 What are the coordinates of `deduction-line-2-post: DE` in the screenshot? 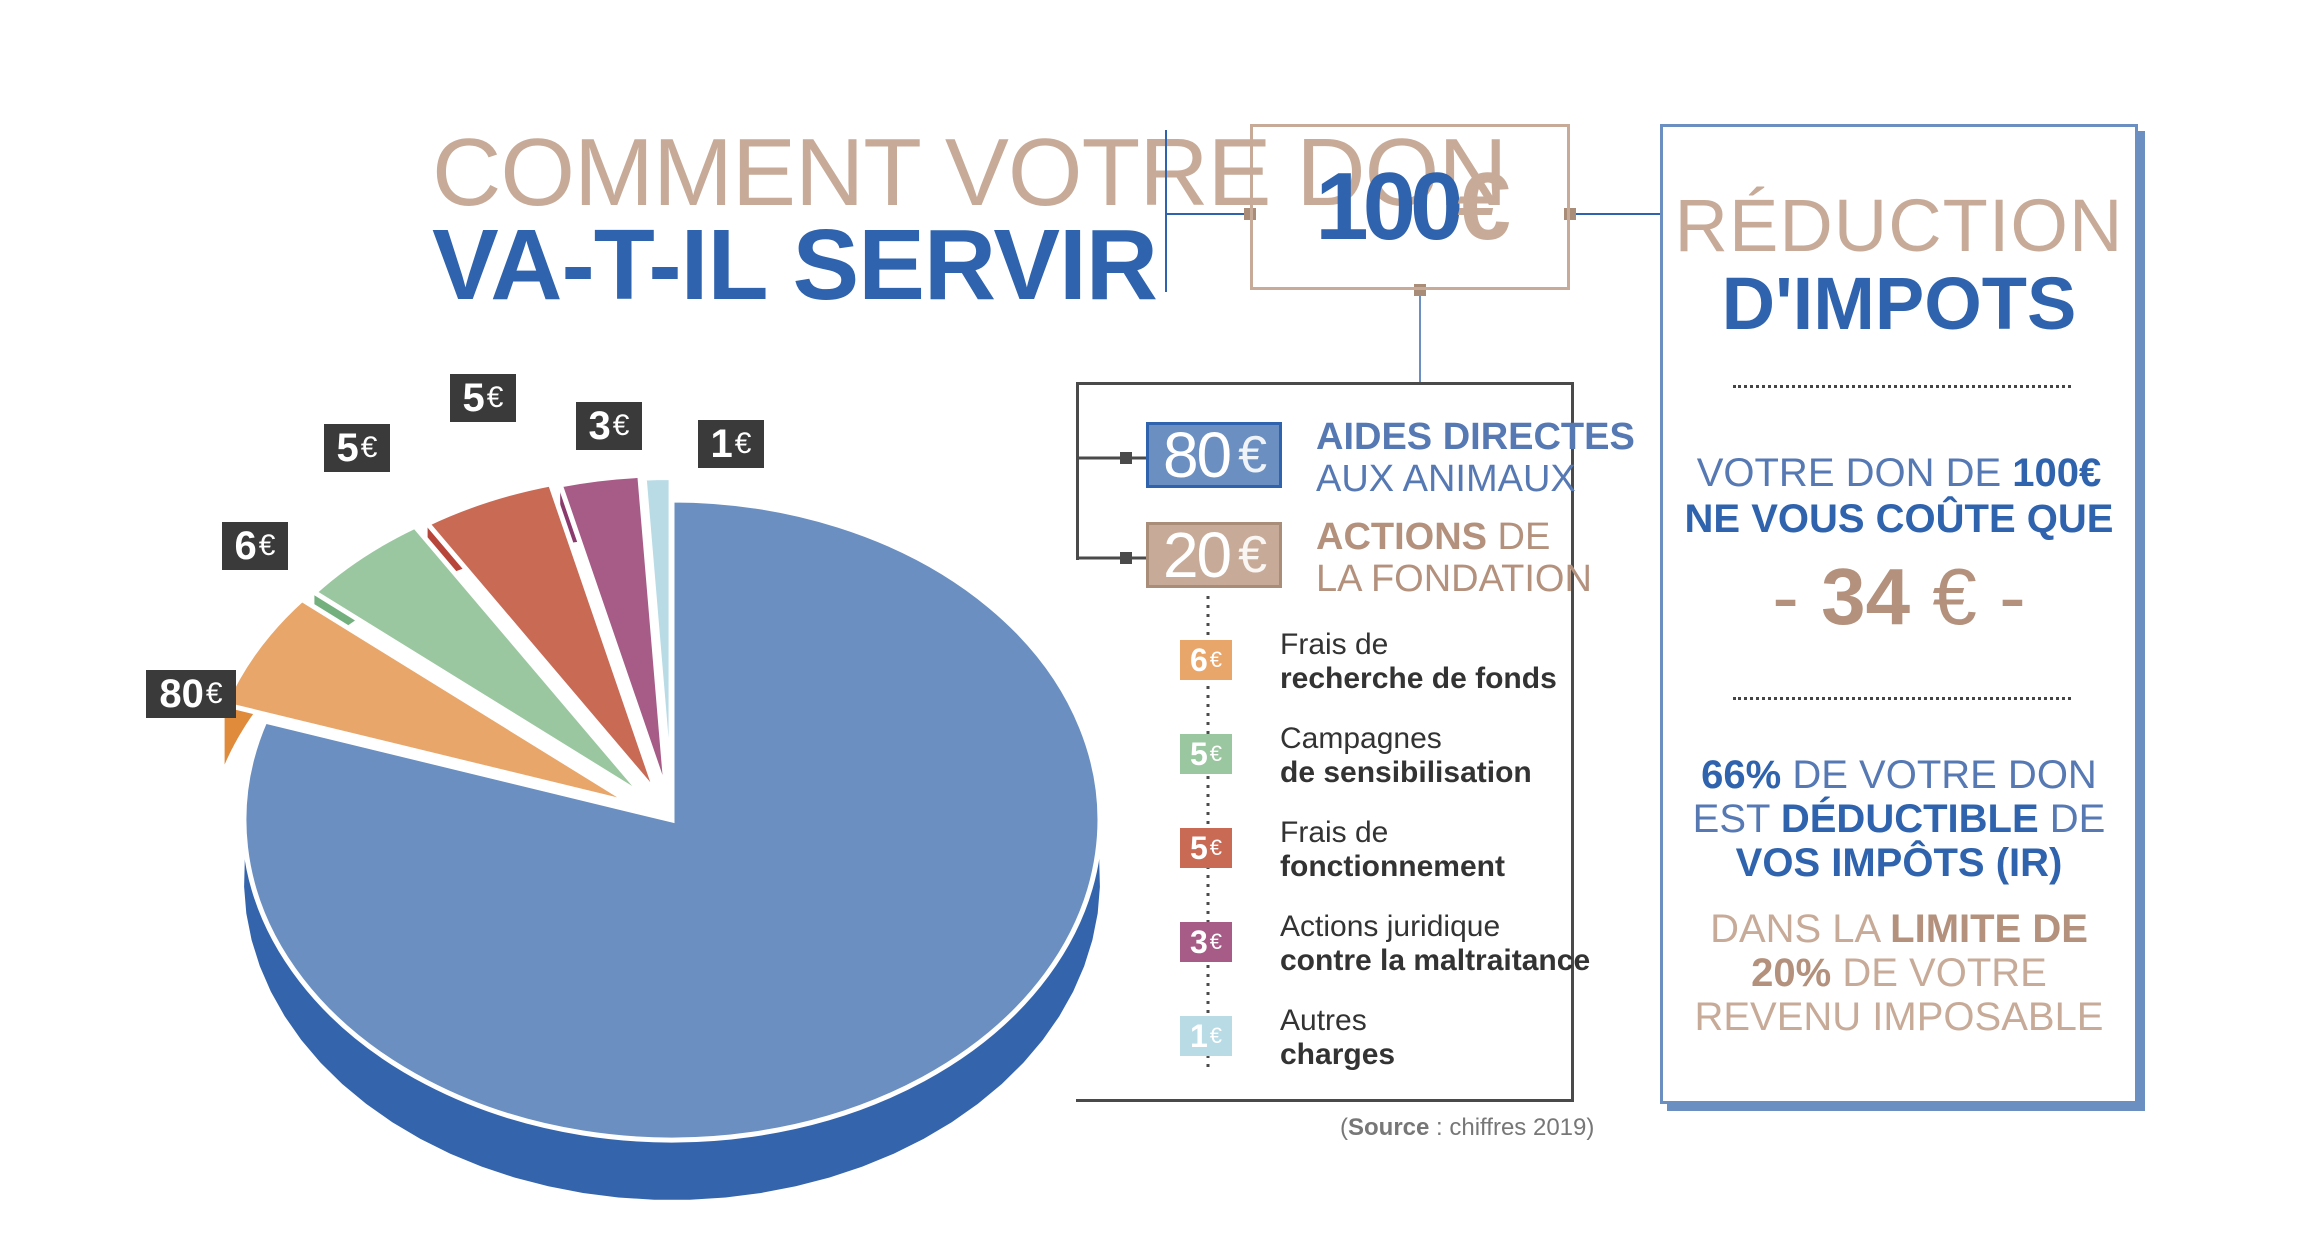 It's located at (2072, 819).